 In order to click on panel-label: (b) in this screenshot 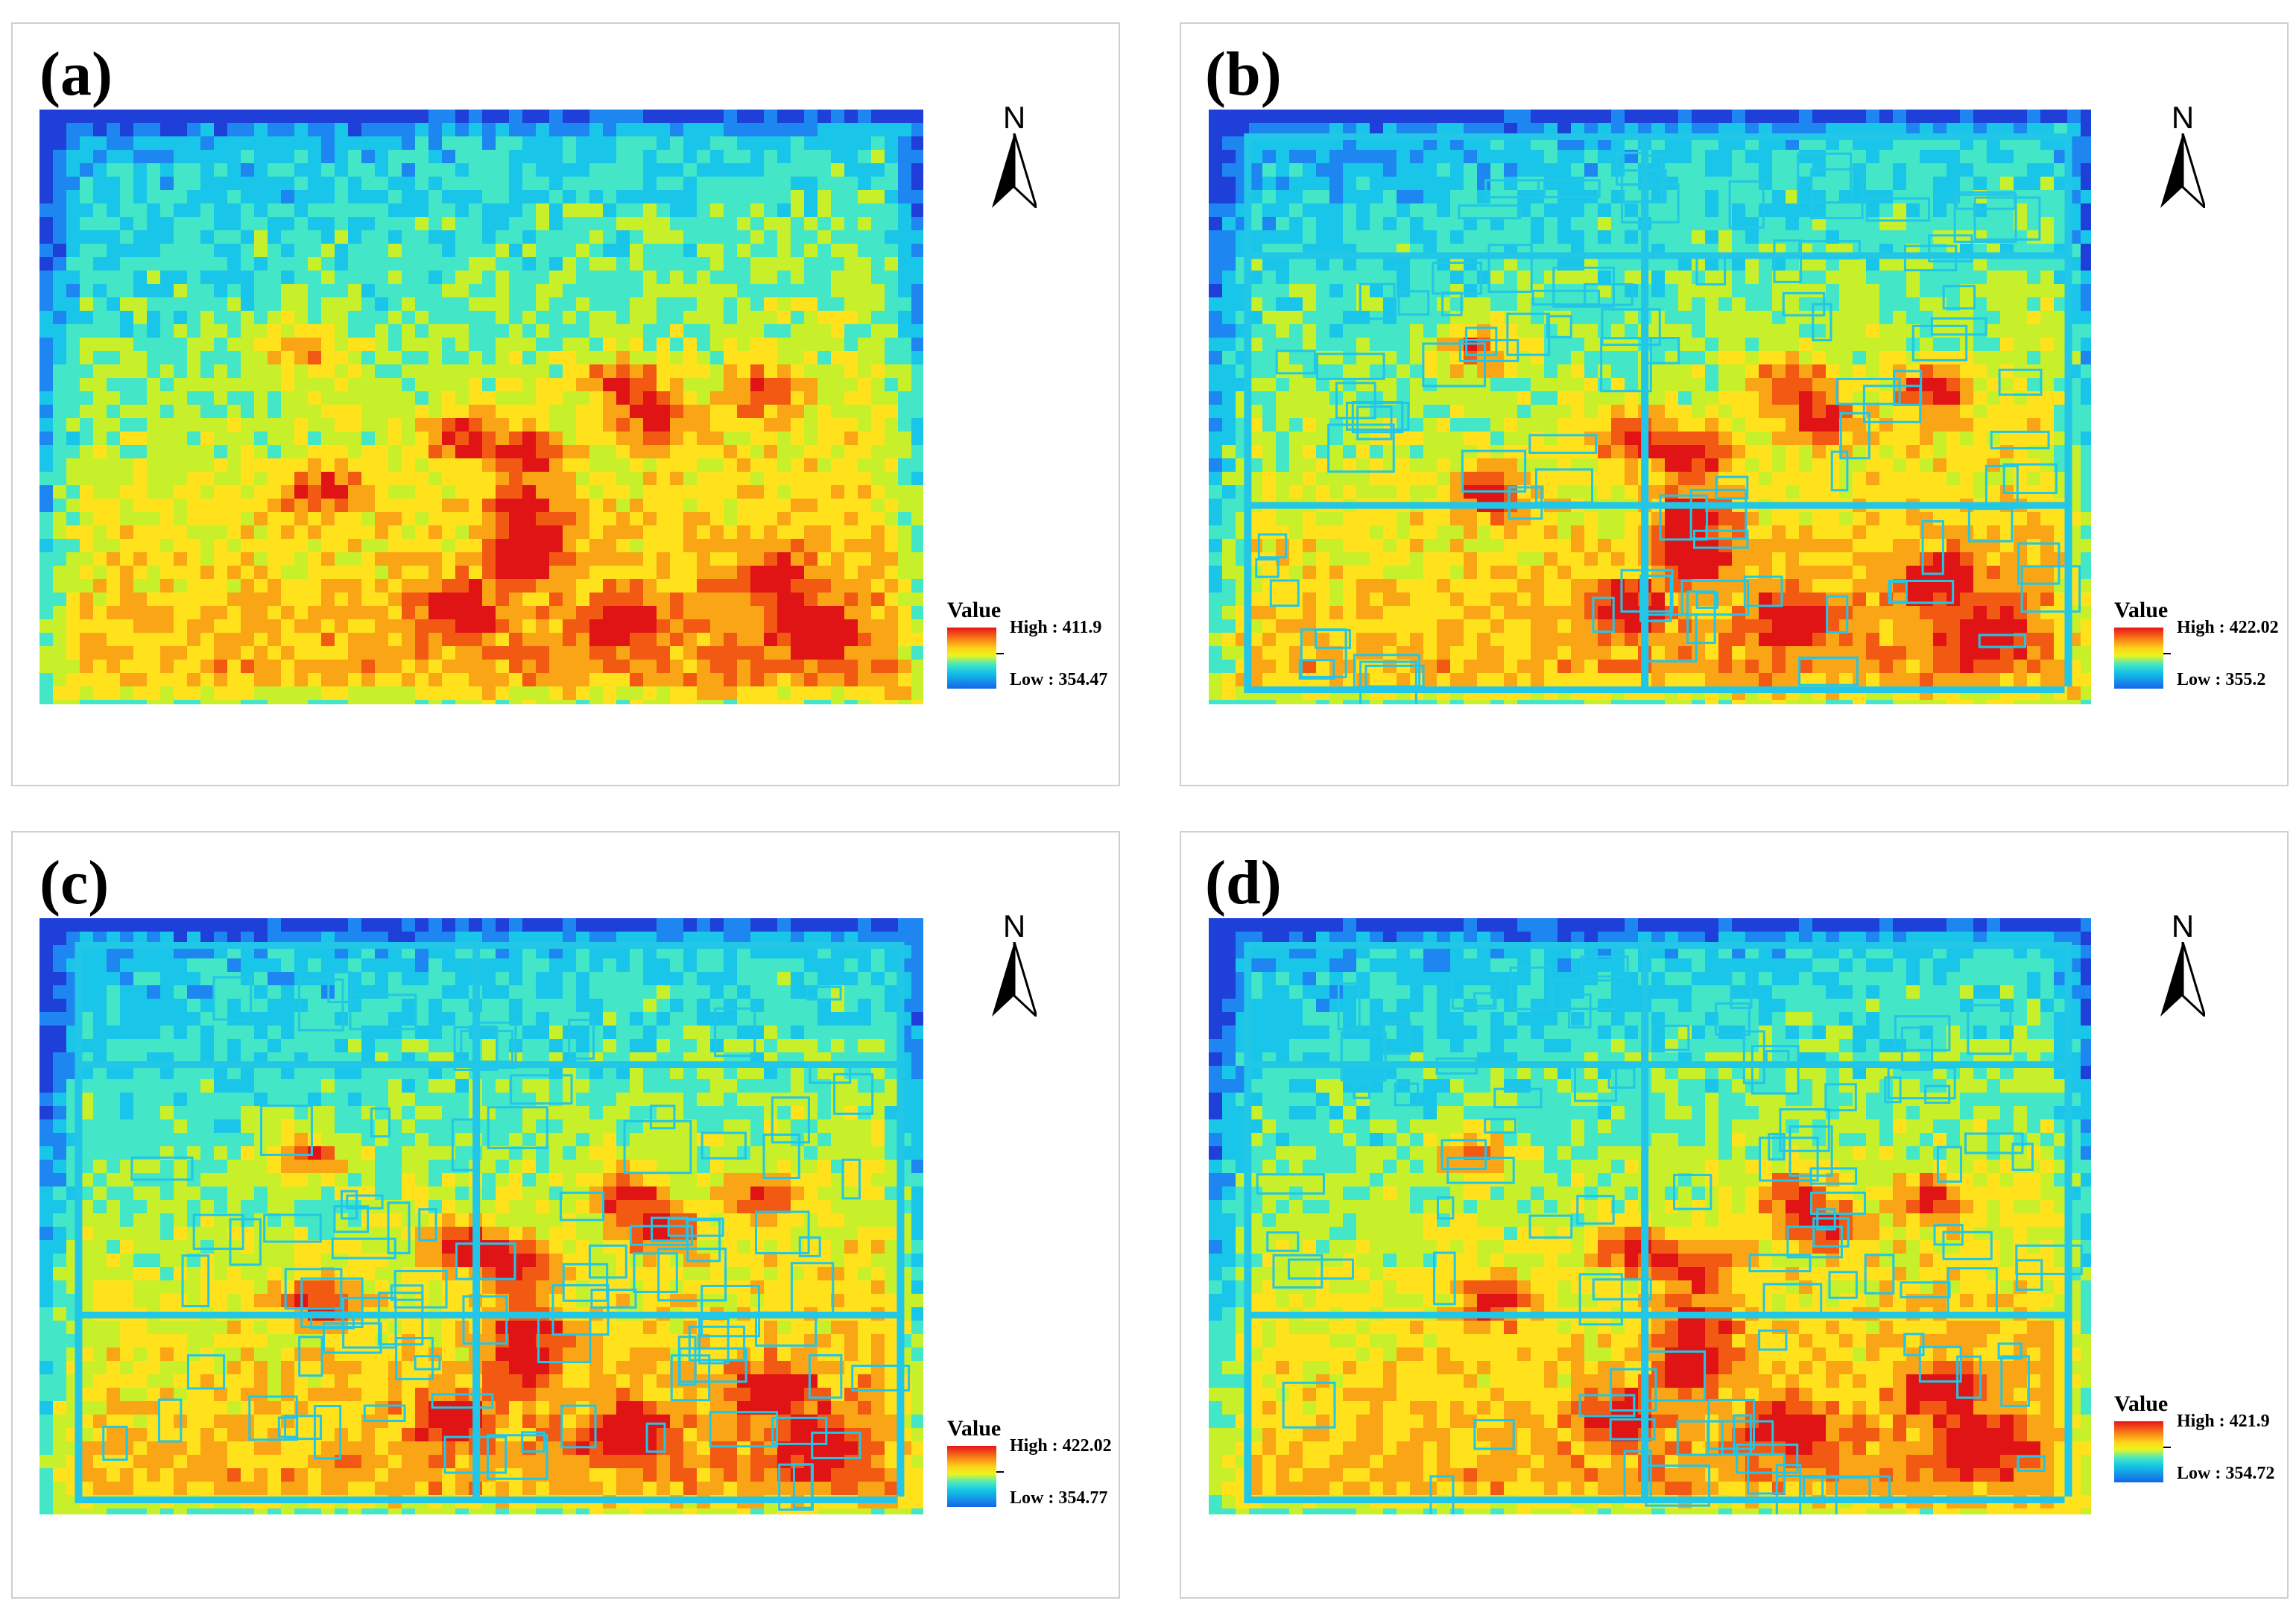, I will do `click(1243, 74)`.